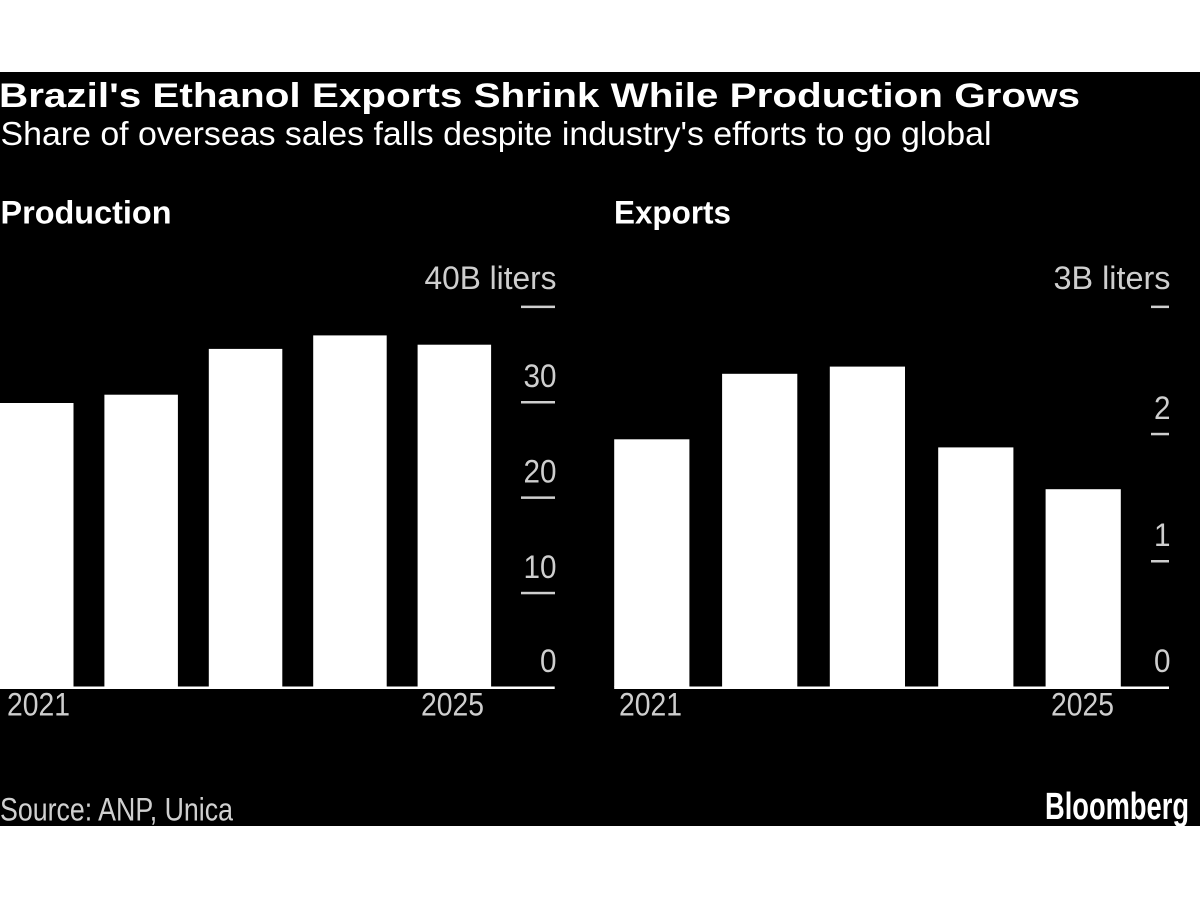 This screenshot has width=1200, height=900. What do you see at coordinates (491, 278) in the screenshot?
I see `svg-text: 40B liters` at bounding box center [491, 278].